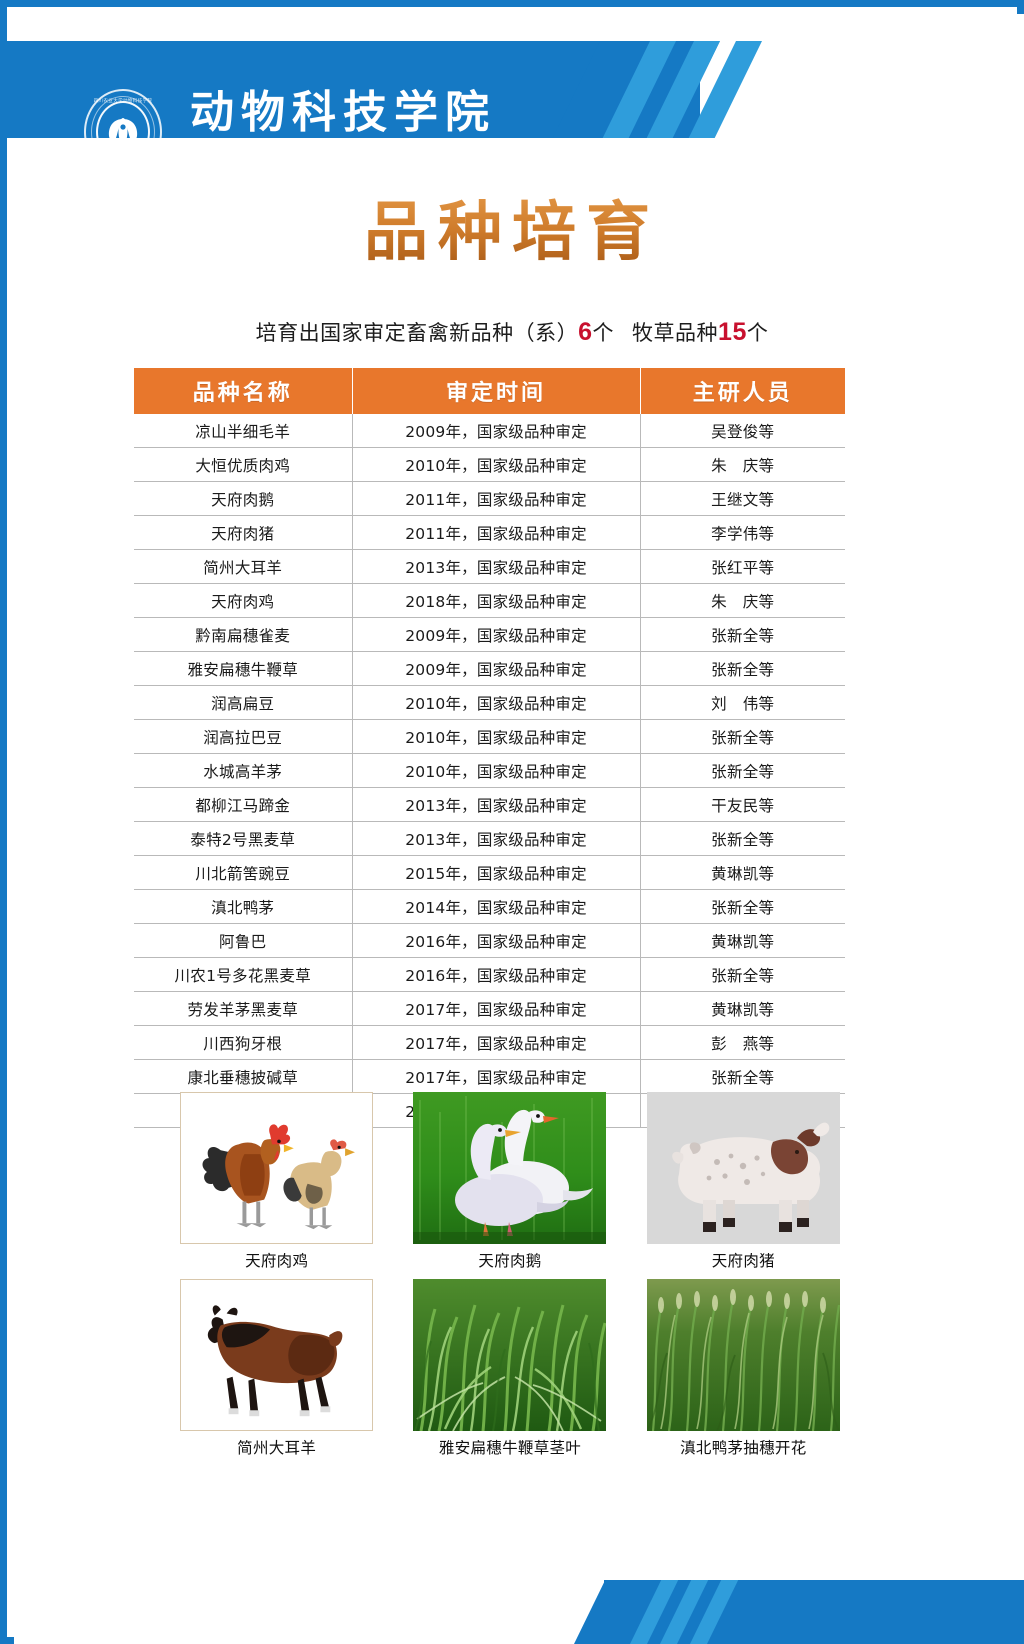 This screenshot has height=1644, width=1024. What do you see at coordinates (510, 1448) in the screenshot?
I see `caption-hemarthria: 雅安扁穗牛鞭草茎叶` at bounding box center [510, 1448].